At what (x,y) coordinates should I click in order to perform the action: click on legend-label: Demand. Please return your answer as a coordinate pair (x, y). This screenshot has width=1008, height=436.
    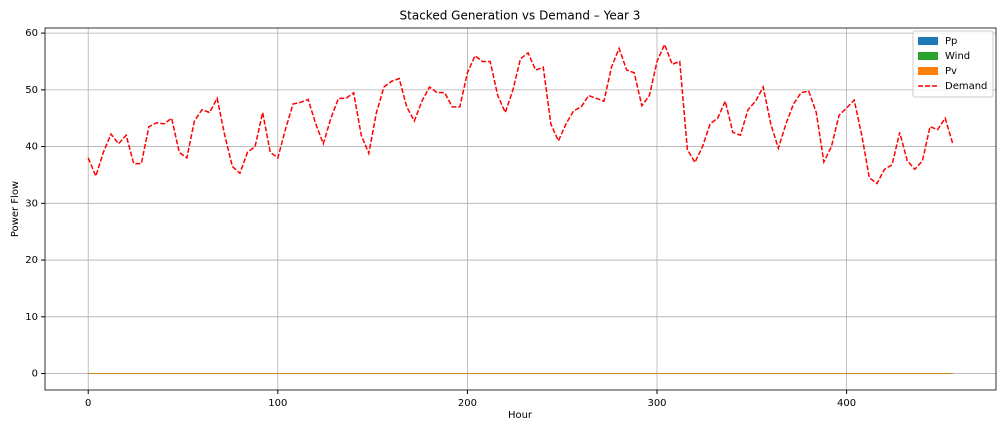
    Looking at the image, I should click on (966, 86).